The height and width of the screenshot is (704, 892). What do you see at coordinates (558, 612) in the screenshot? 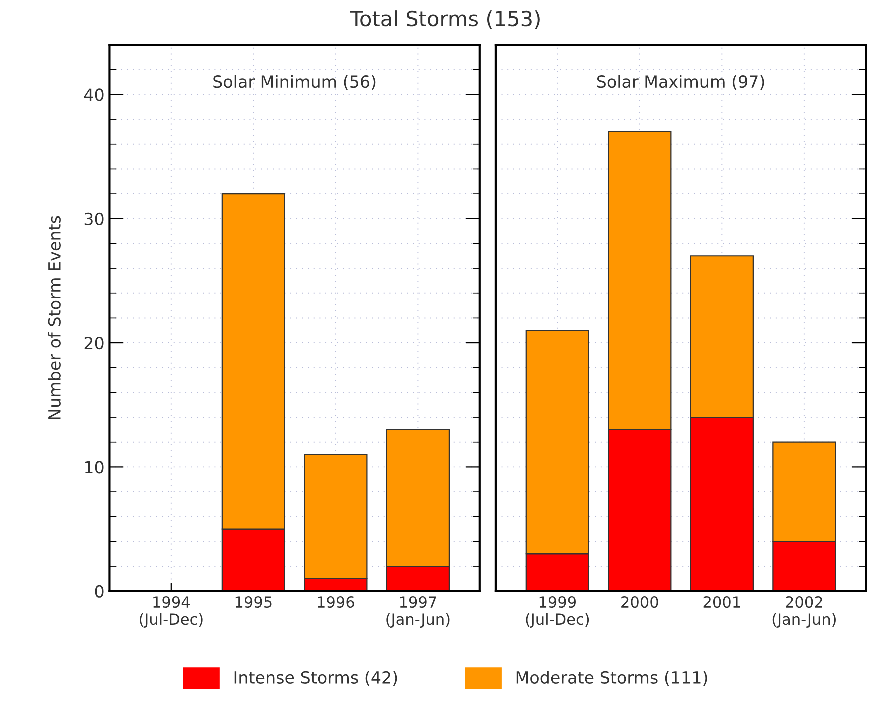
I see `x-tick-label: 1999 (Jul-Dec)` at bounding box center [558, 612].